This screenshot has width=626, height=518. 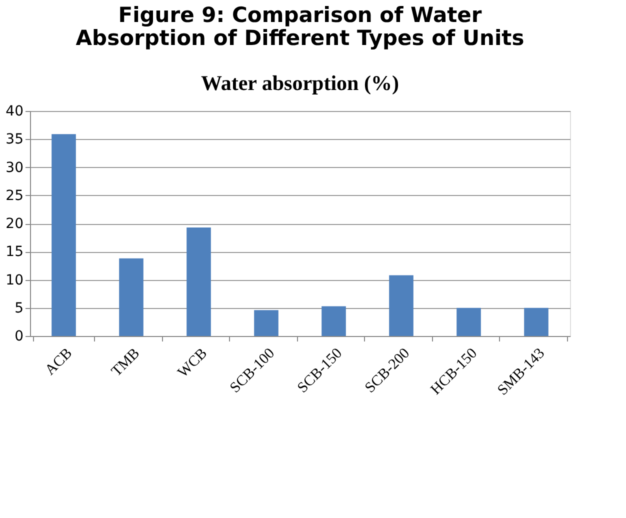 I want to click on y-tick-label: 10, so click(x=15, y=280).